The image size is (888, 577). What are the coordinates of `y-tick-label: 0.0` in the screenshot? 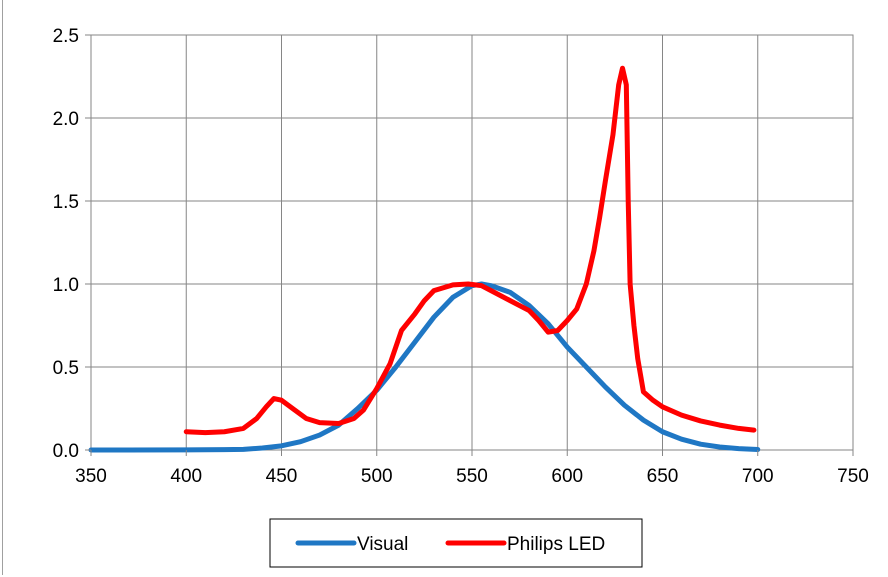 It's located at (66, 451).